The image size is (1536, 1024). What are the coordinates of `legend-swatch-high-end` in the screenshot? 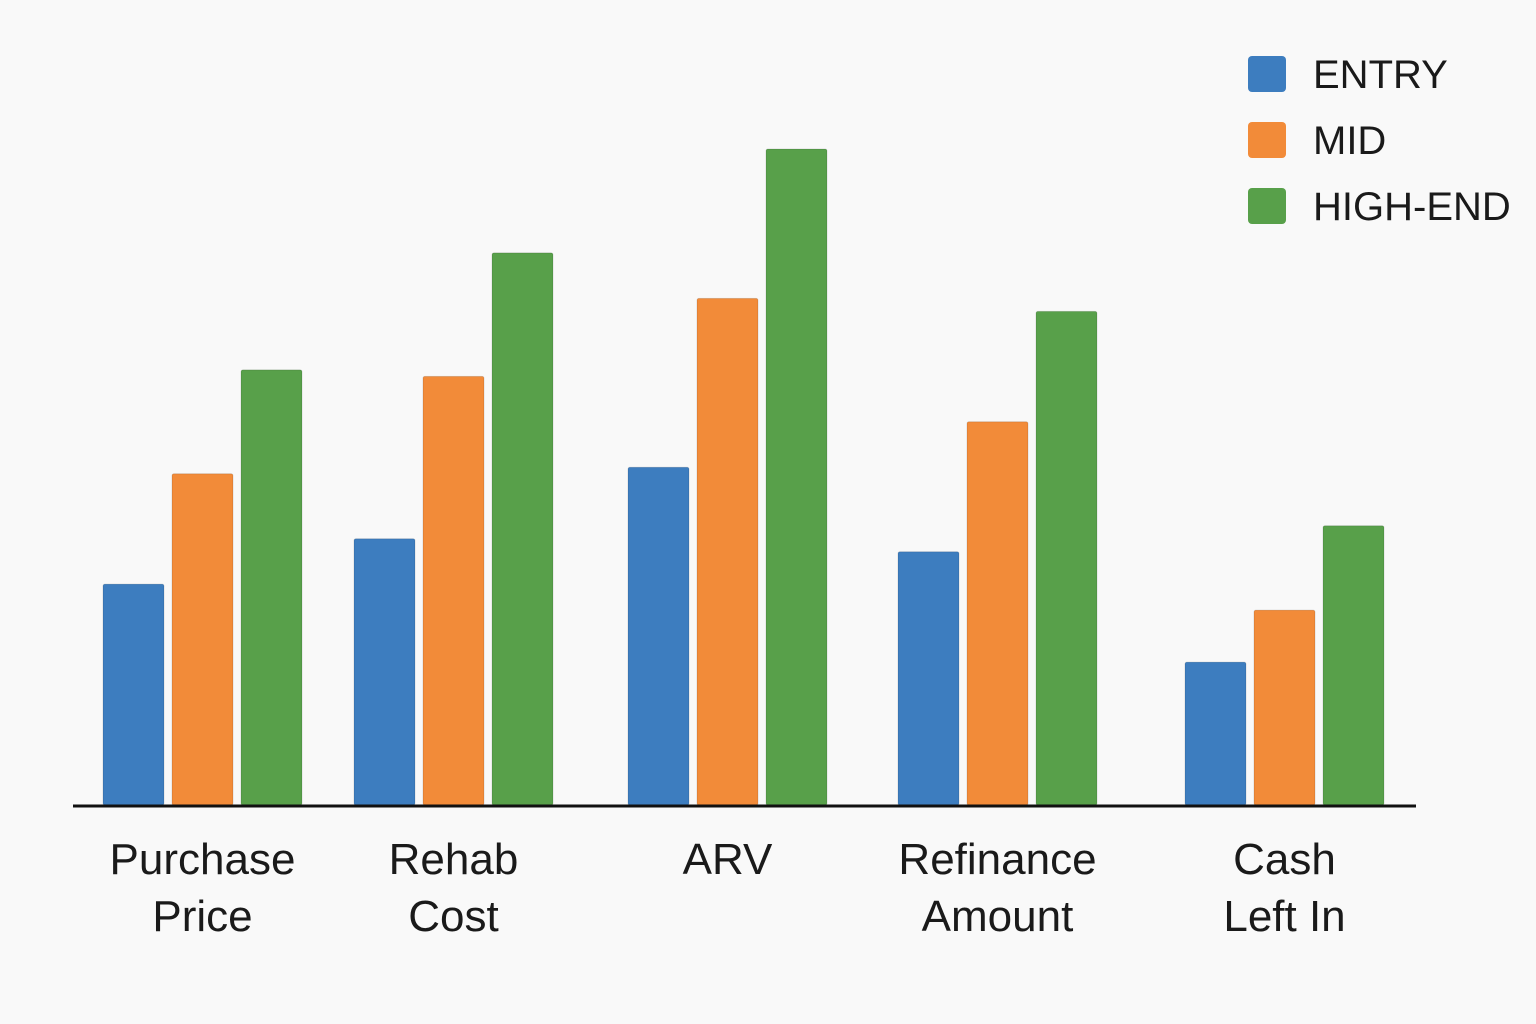 It's located at (1267, 206).